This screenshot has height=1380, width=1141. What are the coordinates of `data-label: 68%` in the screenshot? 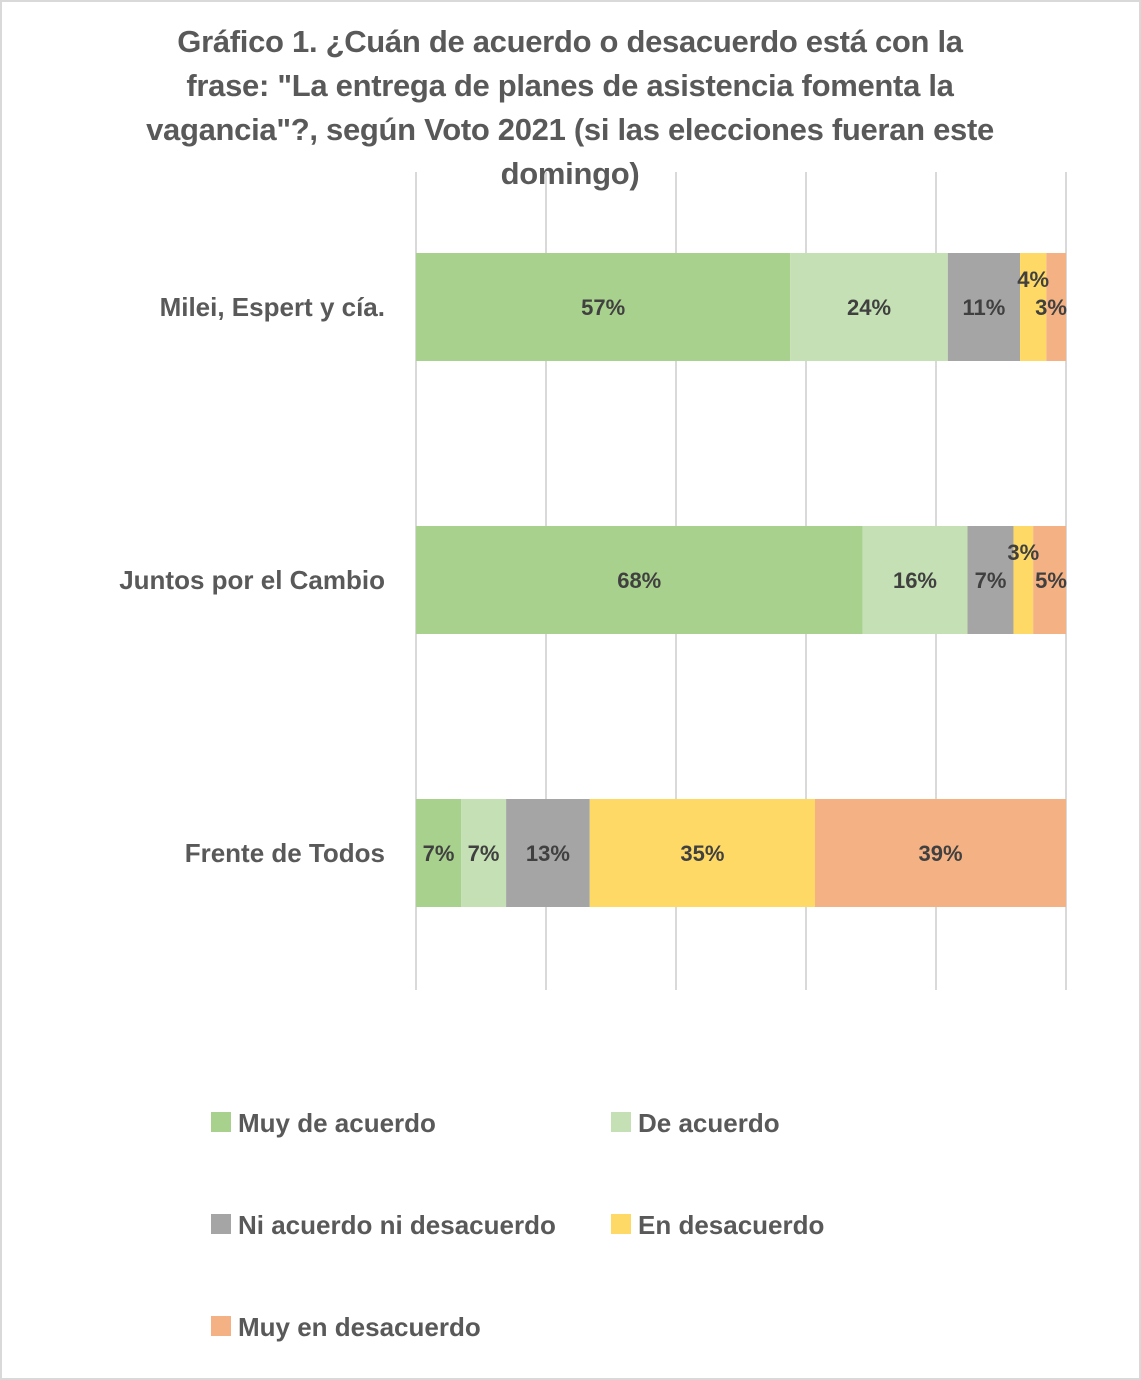 It's located at (639, 580).